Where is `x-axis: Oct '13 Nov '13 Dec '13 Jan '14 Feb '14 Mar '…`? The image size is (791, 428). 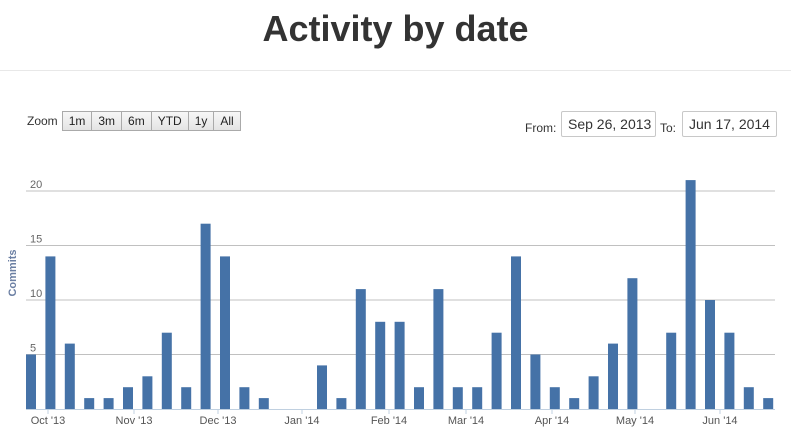 x-axis: Oct '13 Nov '13 Dec '13 Jan '14 Feb '14 Mar '… is located at coordinates (400, 418).